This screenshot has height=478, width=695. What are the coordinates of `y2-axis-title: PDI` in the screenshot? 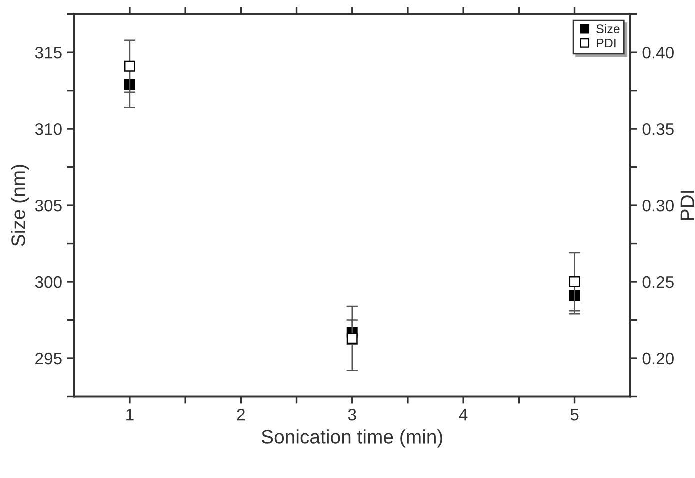 It's located at (687, 205).